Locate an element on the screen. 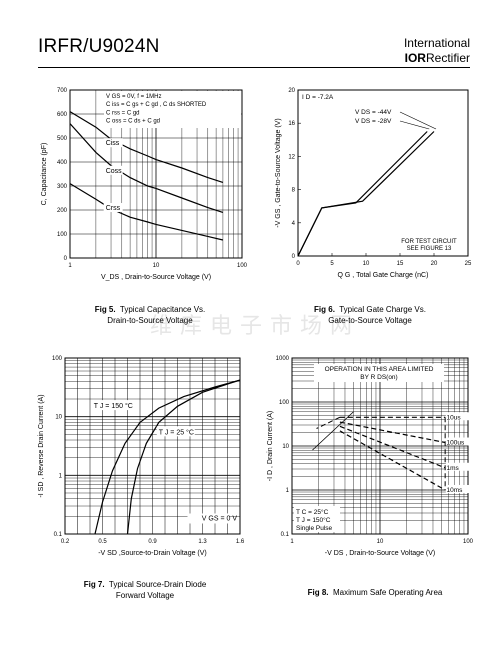  fig5-legend-line: C iss = C gs + C gd , C ds SHORTED is located at coordinates (156, 105).